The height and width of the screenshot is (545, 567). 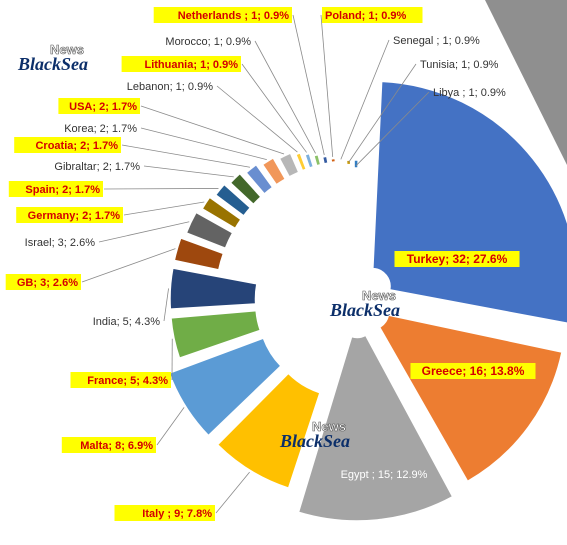 I want to click on slice-netherlands, so click(x=325, y=160).